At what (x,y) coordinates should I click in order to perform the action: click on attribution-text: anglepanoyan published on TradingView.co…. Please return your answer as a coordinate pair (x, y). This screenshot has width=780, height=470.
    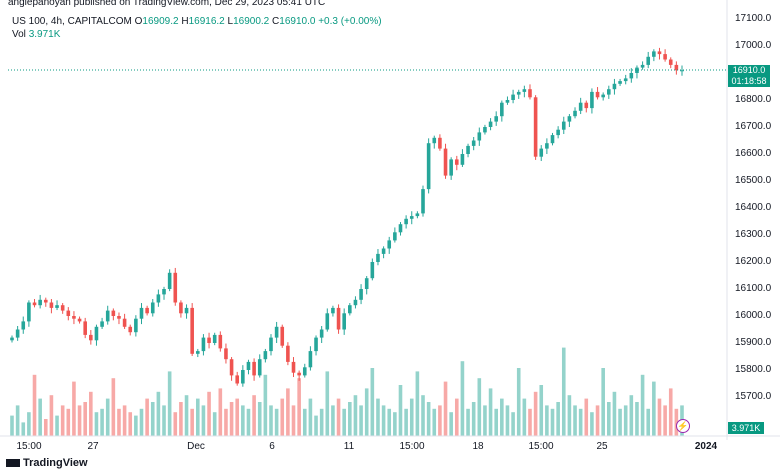
    Looking at the image, I should click on (167, 4).